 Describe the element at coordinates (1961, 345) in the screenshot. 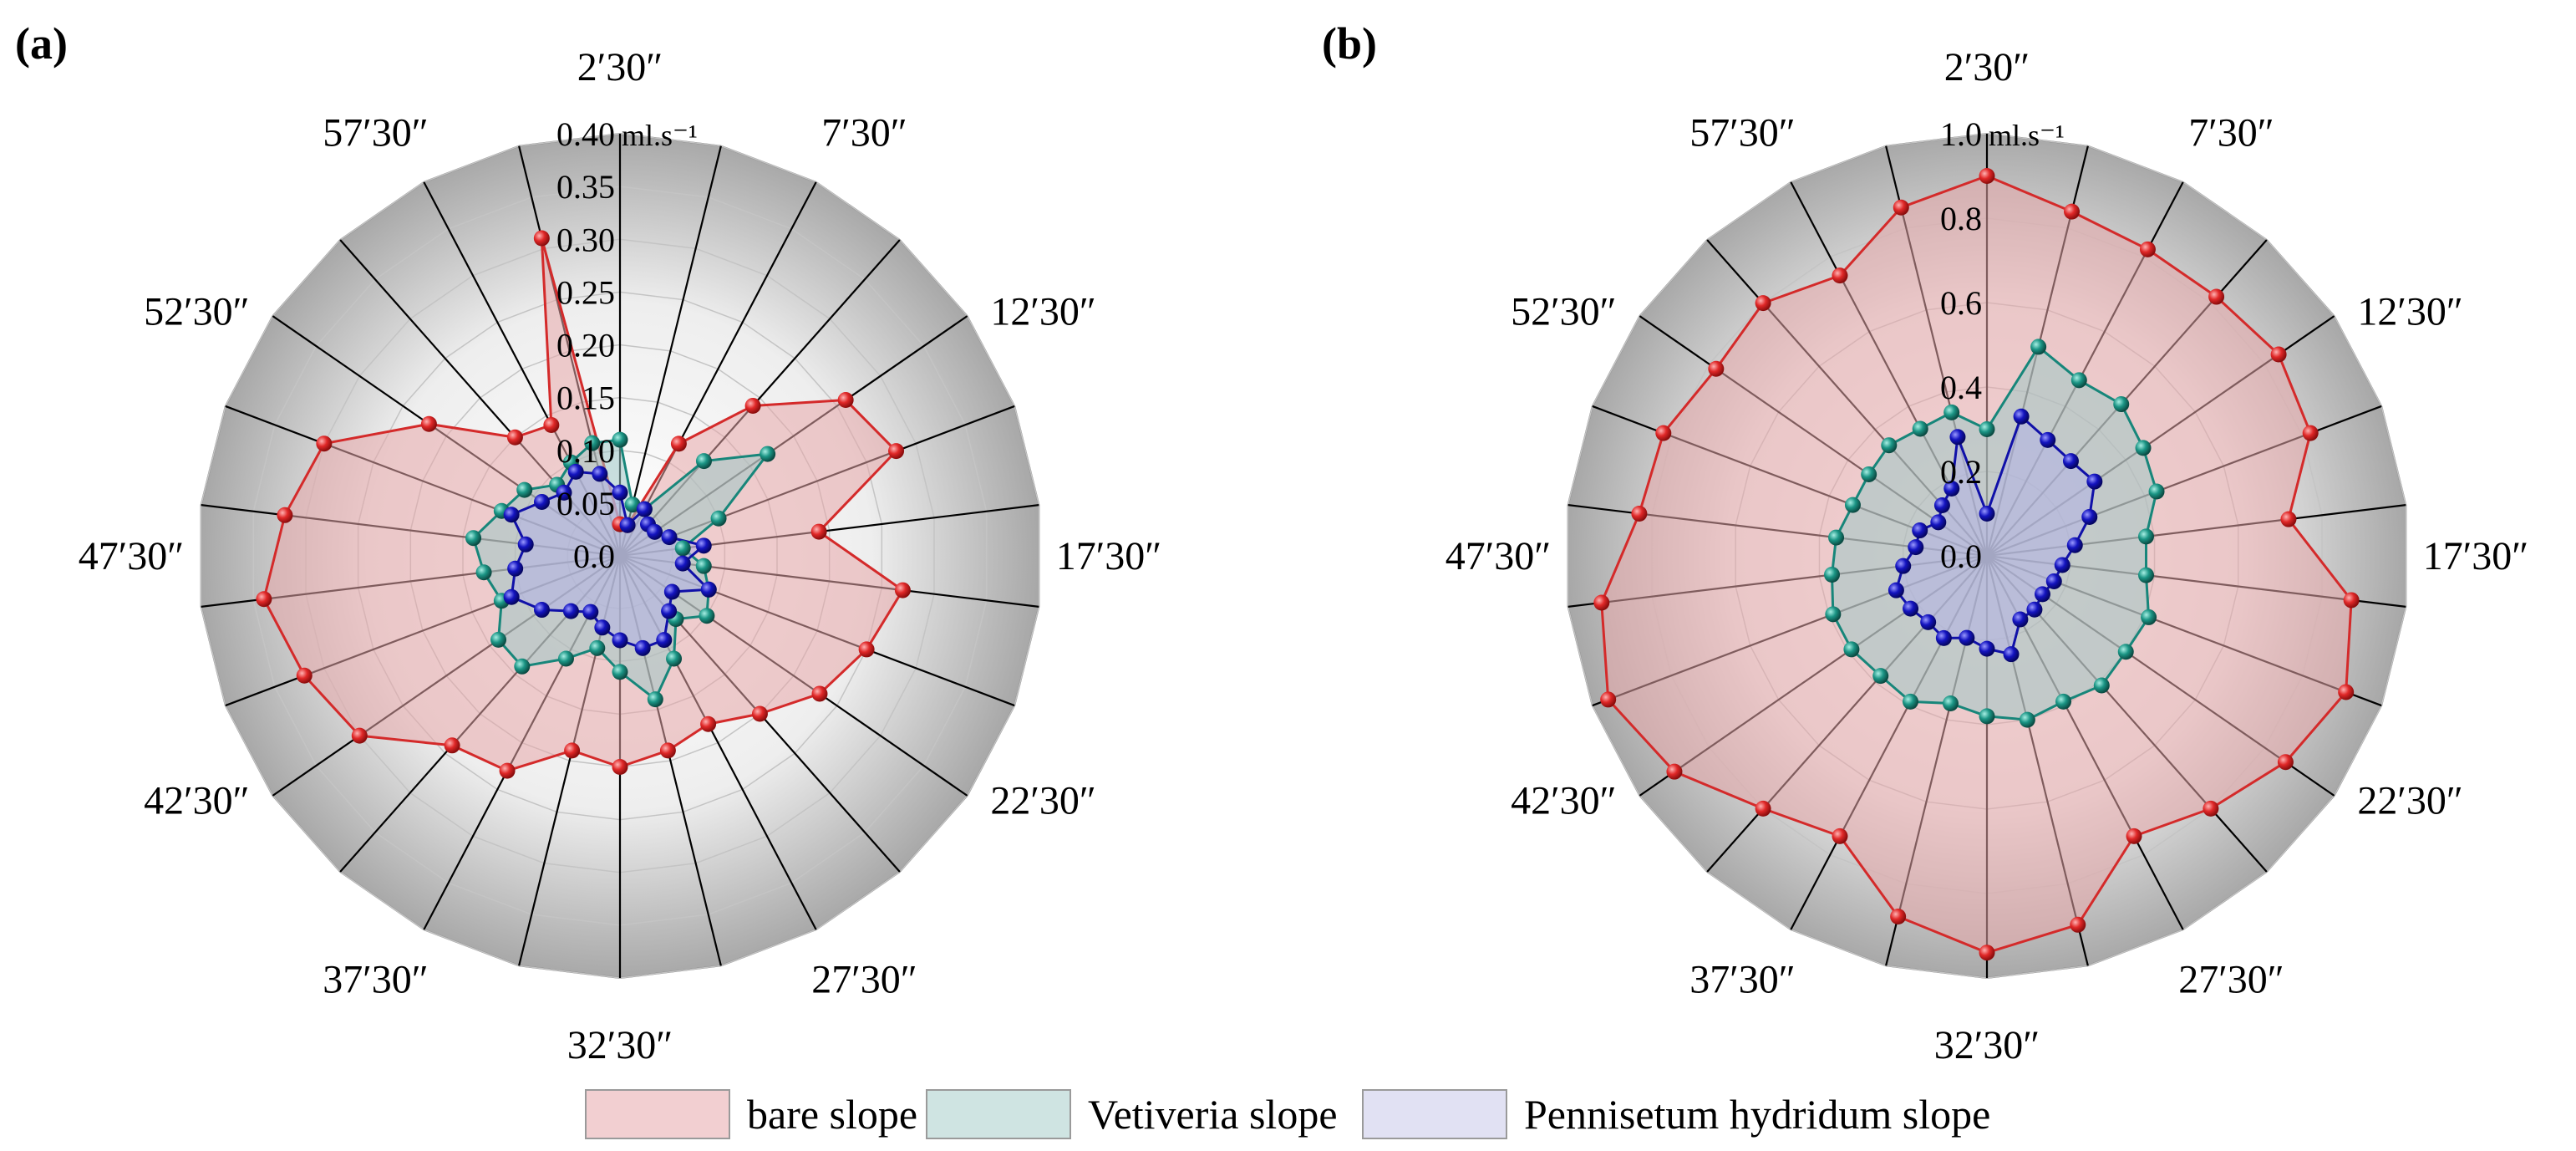

I see `radial-tick-labels-b: 0.0 0.2 0.4 0.6 0.8 1.0` at that location.